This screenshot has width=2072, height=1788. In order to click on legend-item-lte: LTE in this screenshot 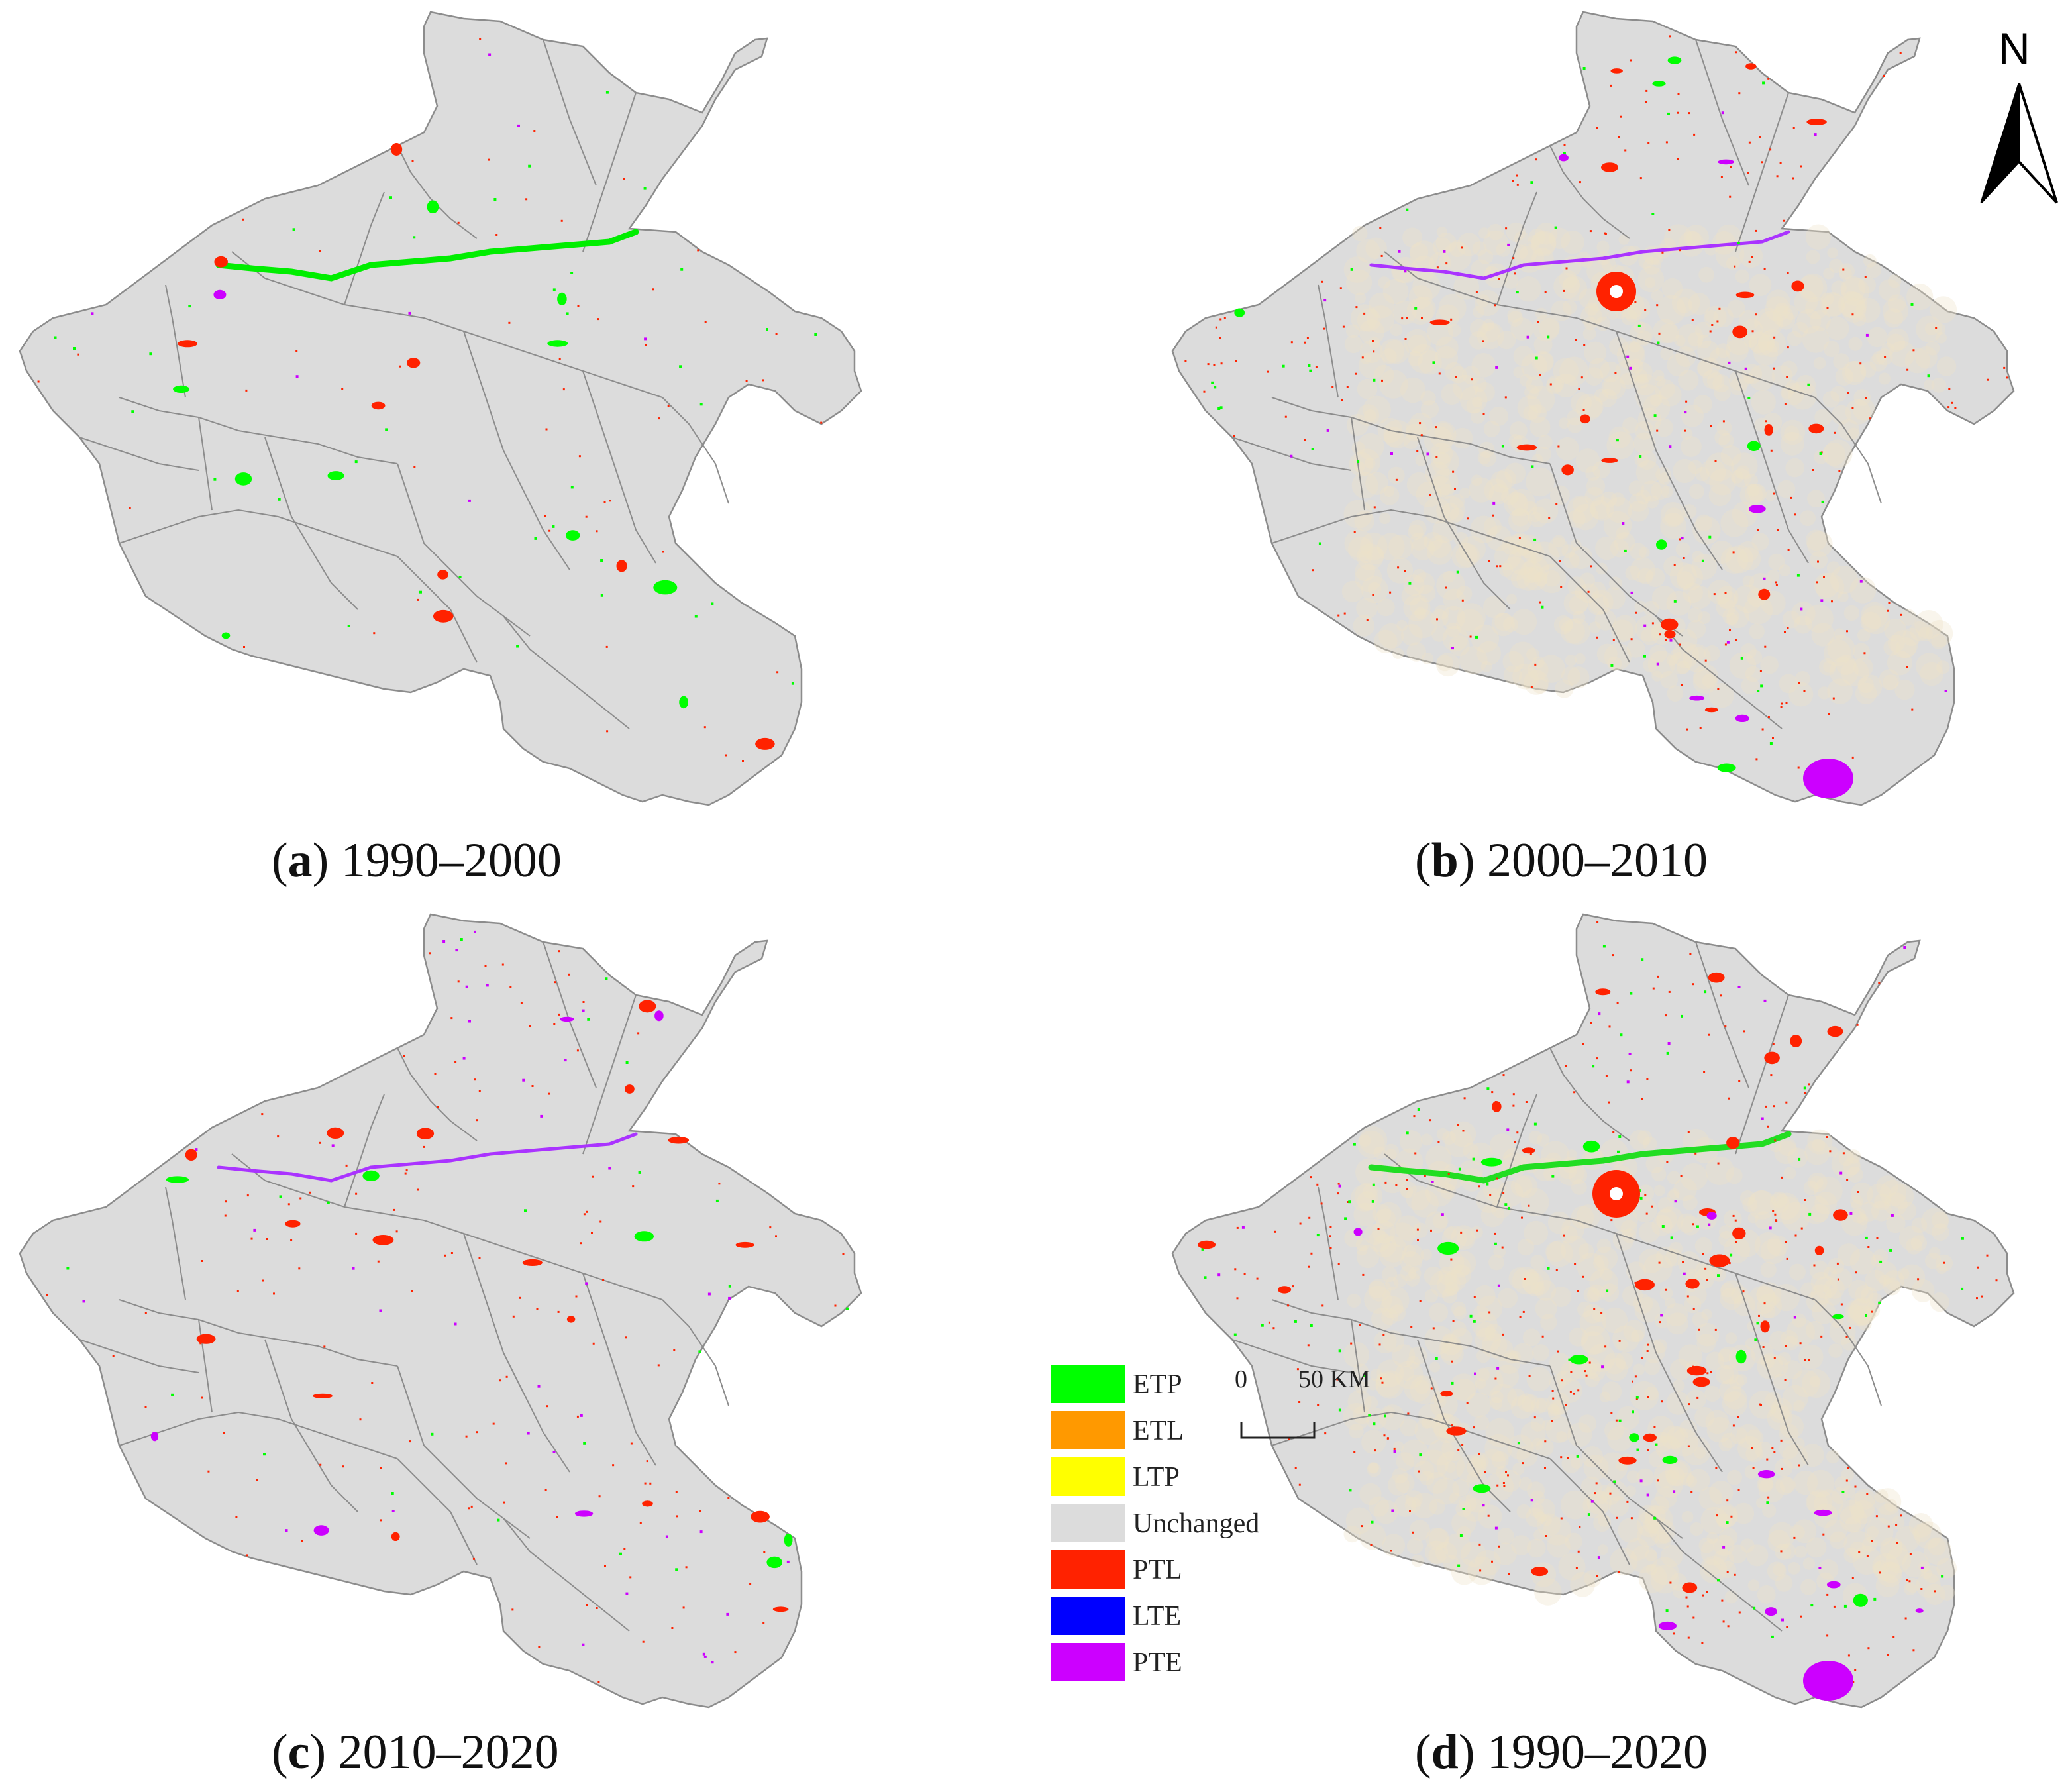, I will do `click(1183, 1616)`.